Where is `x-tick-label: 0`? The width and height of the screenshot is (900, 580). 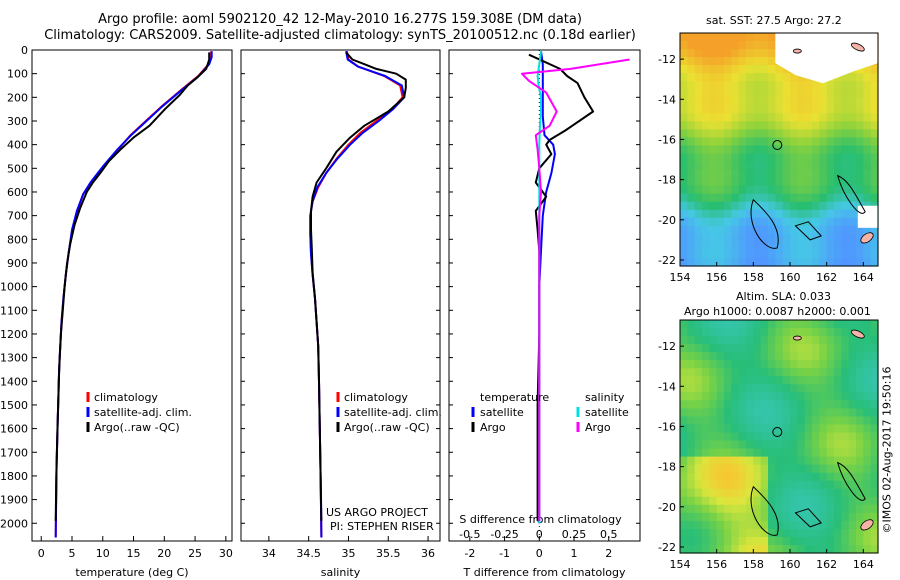
x-tick-label: 0 is located at coordinates (41, 553).